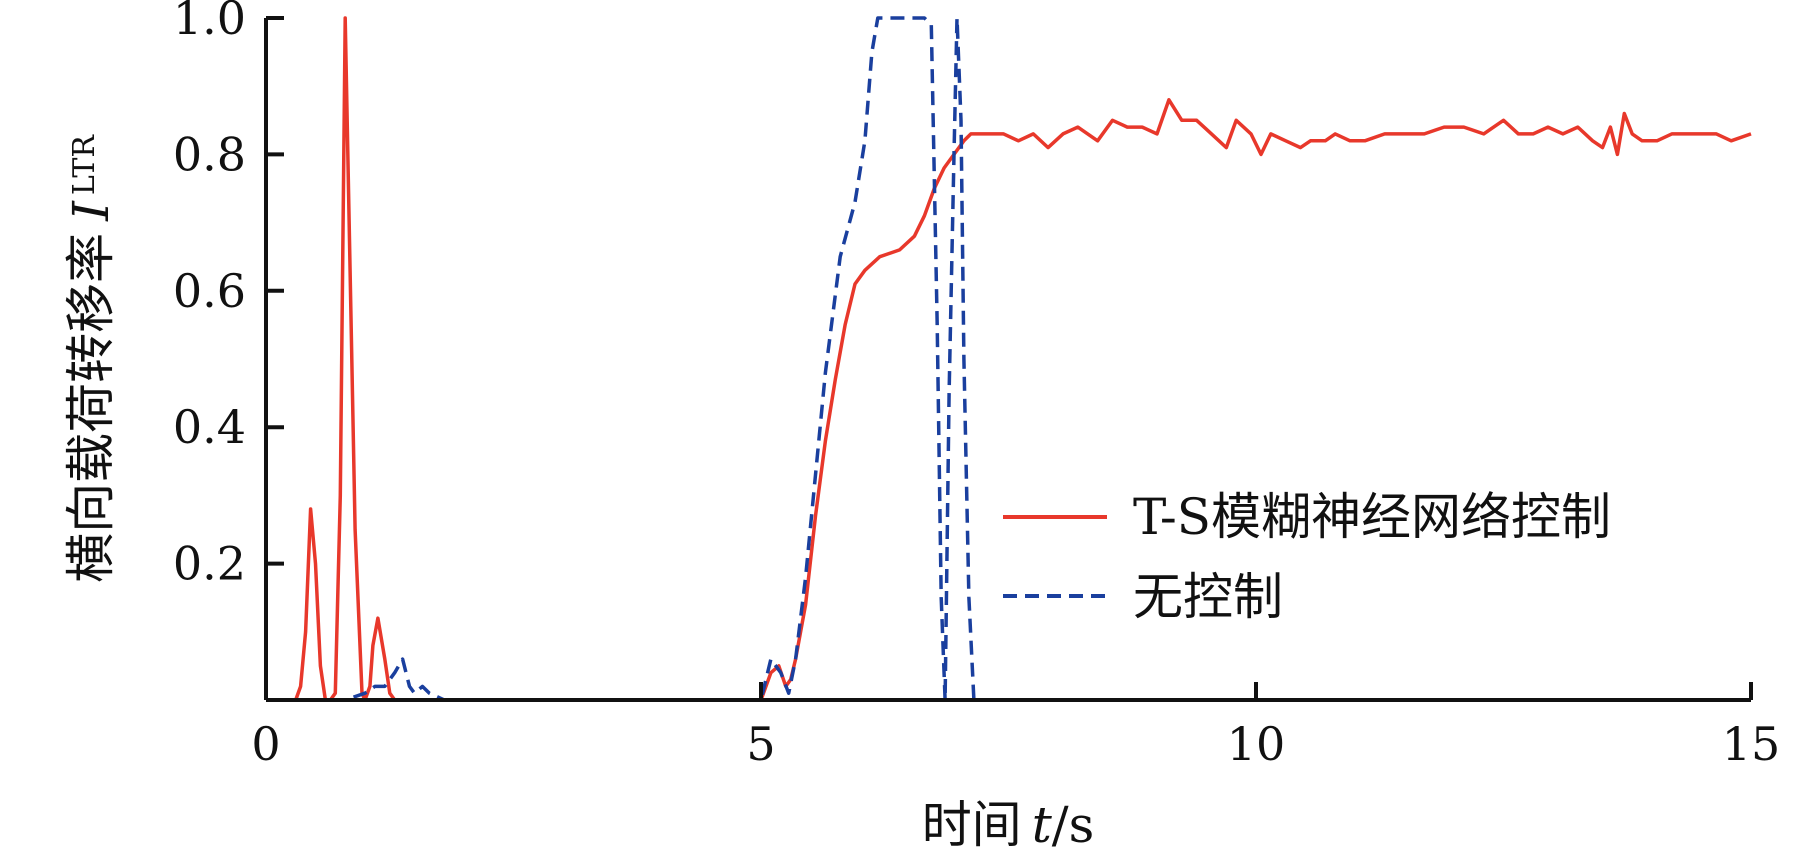 Image resolution: width=1819 pixels, height=855 pixels. I want to click on y-ticks: 0.2 0.4 0.6 0.8 1.0, so click(228, 295).